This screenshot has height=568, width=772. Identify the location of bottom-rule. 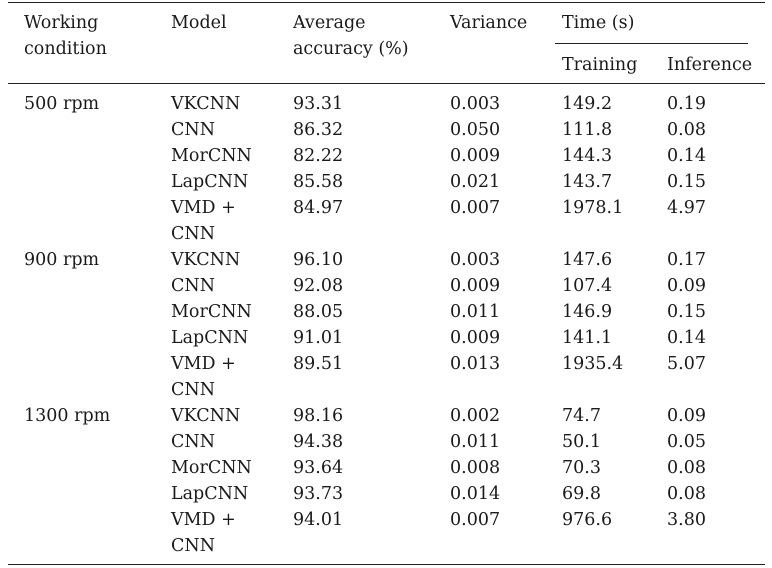
(386, 564).